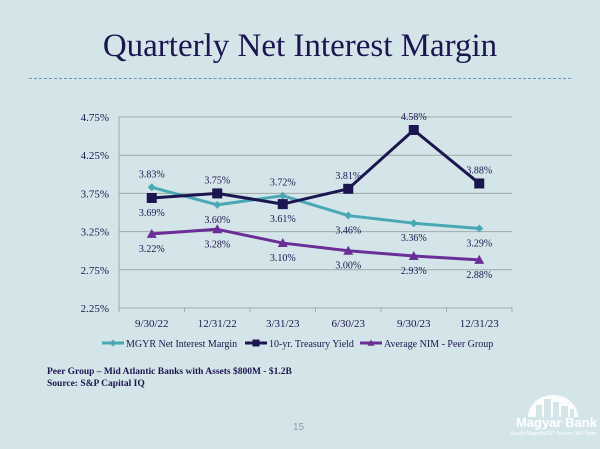 Image resolution: width=600 pixels, height=449 pixels. I want to click on data-label: 3.75%, so click(217, 180).